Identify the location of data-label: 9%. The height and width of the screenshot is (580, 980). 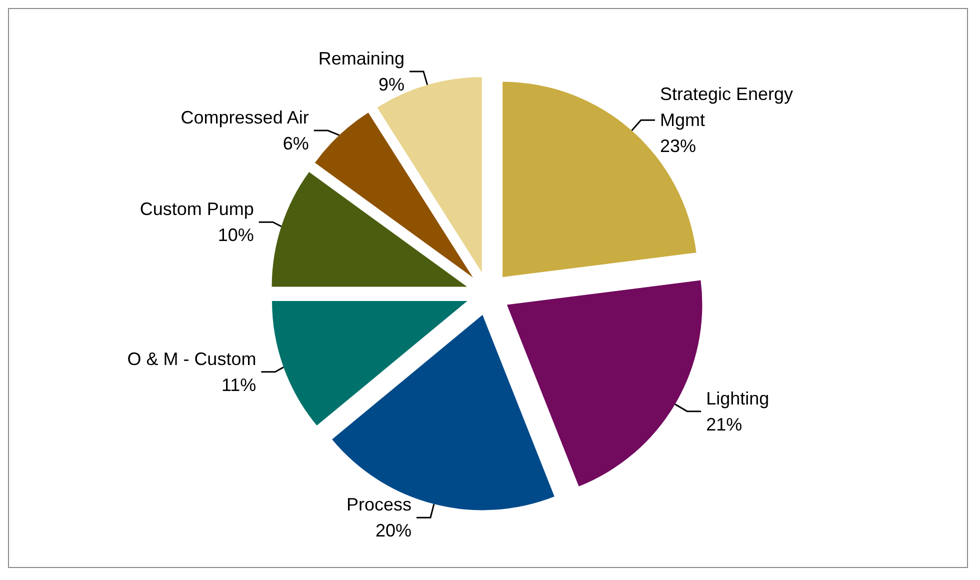
(391, 84).